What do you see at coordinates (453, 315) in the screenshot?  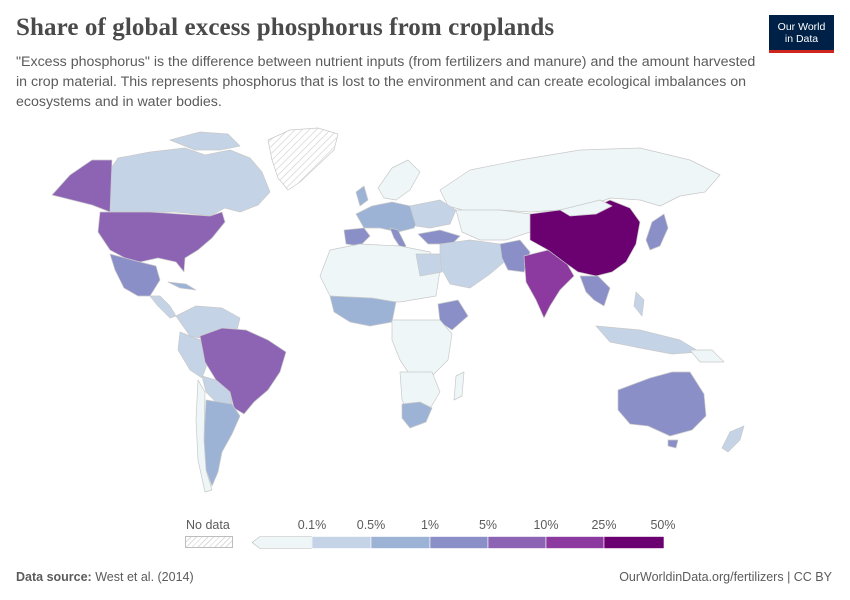 I see `region-ethiopia` at bounding box center [453, 315].